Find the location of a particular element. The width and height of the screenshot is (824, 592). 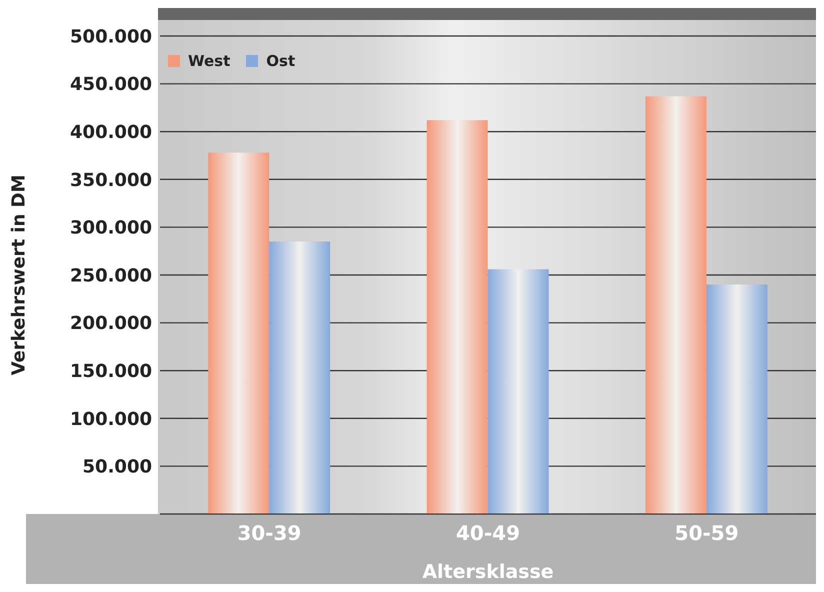

y-axis-title: Verkehrswert in DM is located at coordinates (19, 275).